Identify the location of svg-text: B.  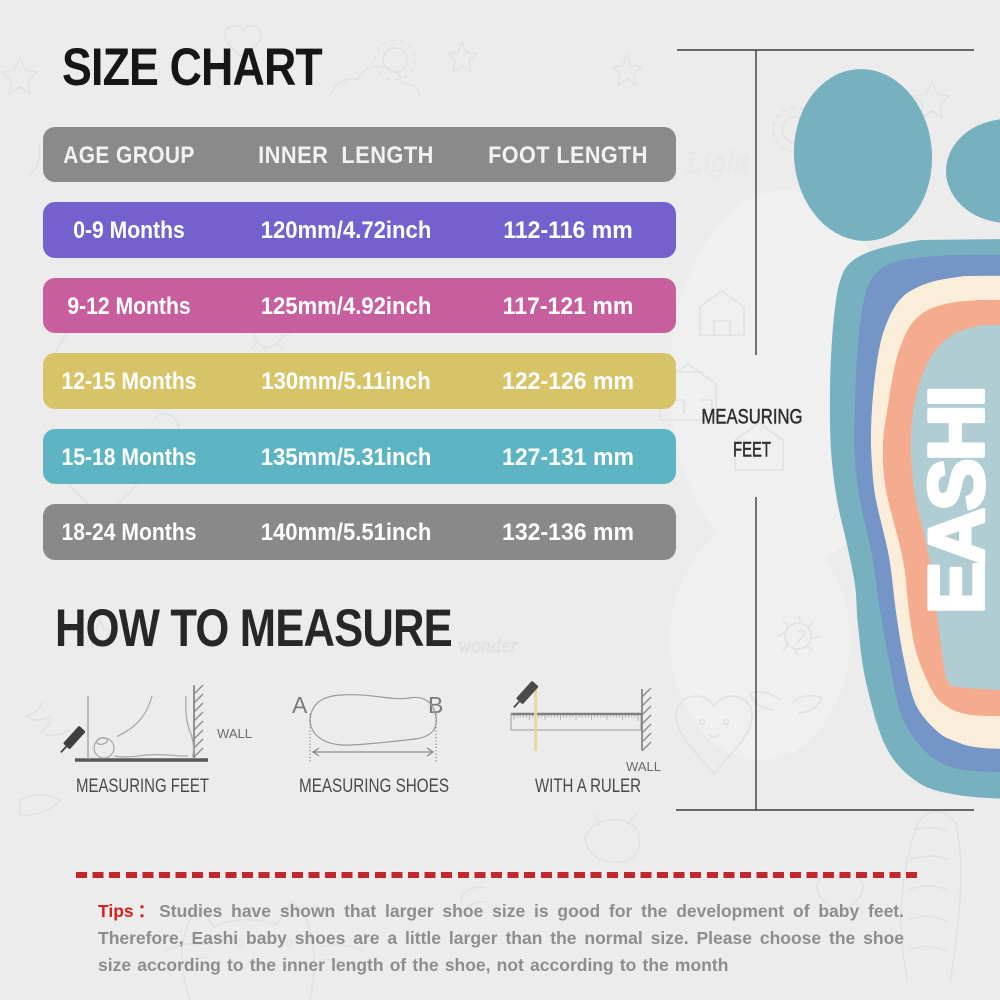
(435, 705).